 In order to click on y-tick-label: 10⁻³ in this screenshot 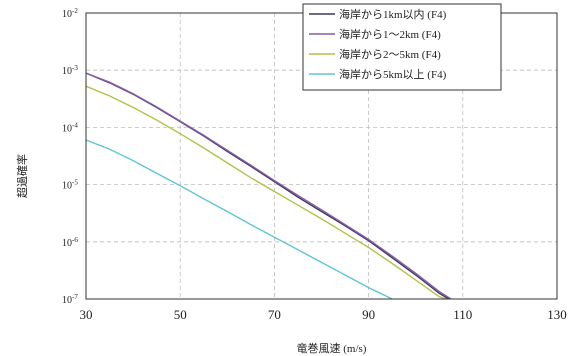, I will do `click(70, 70)`.